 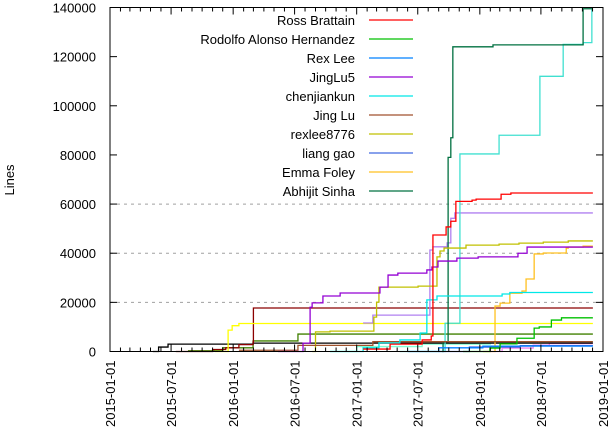 I want to click on y-axis-labels: 0 20000 40000 60000 80000 100000 120000 140000, so click(x=74, y=180).